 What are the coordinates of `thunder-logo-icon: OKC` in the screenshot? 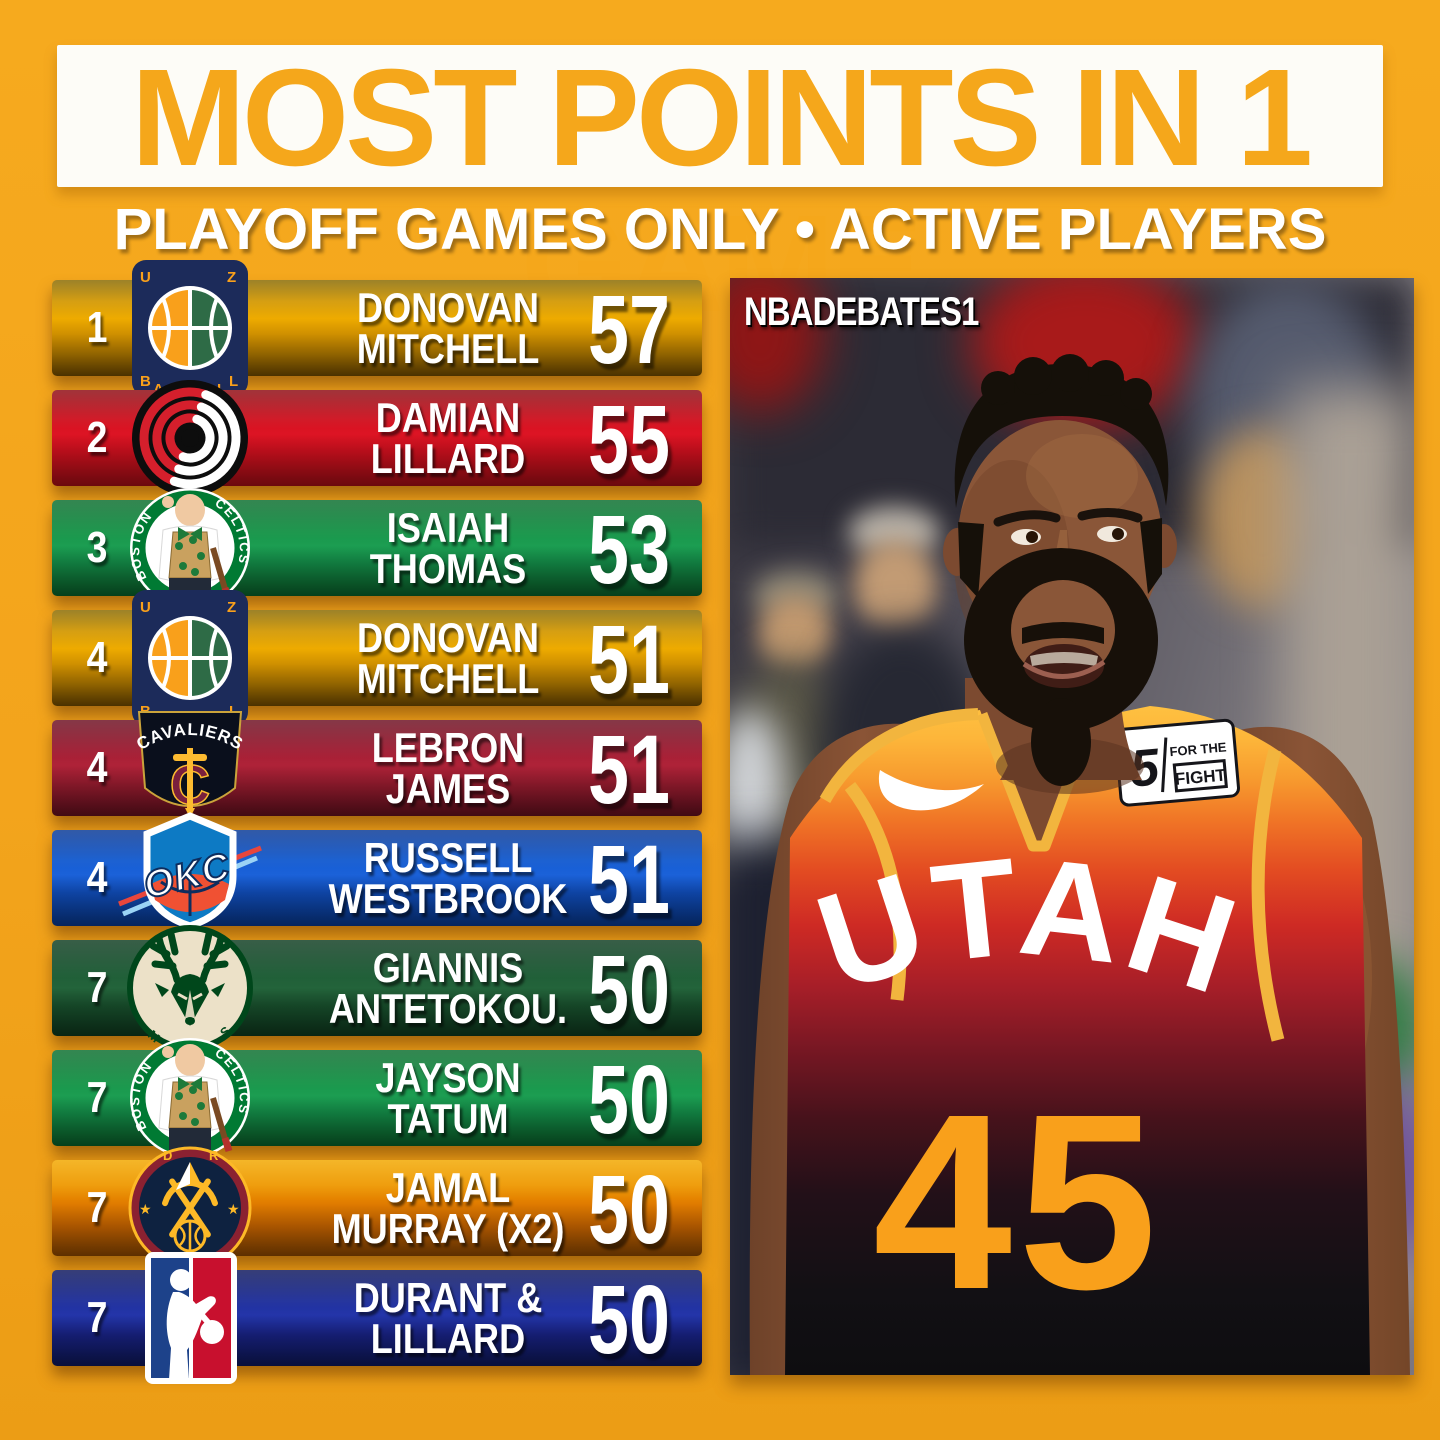 It's located at (190, 878).